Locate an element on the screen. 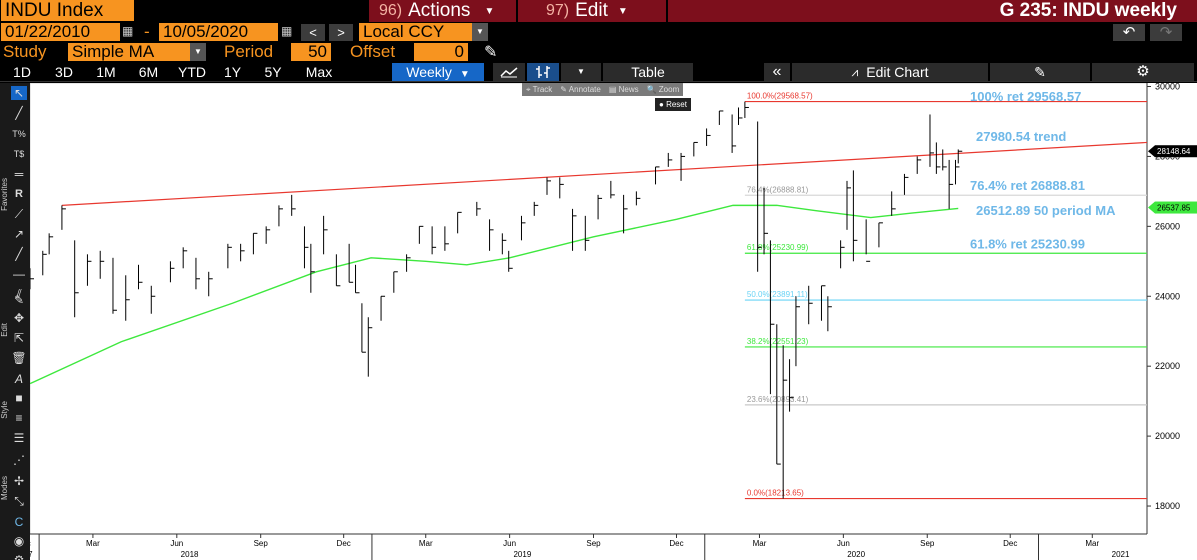 This screenshot has height=560, width=1197. x-tick-label: Jun is located at coordinates (176, 543).